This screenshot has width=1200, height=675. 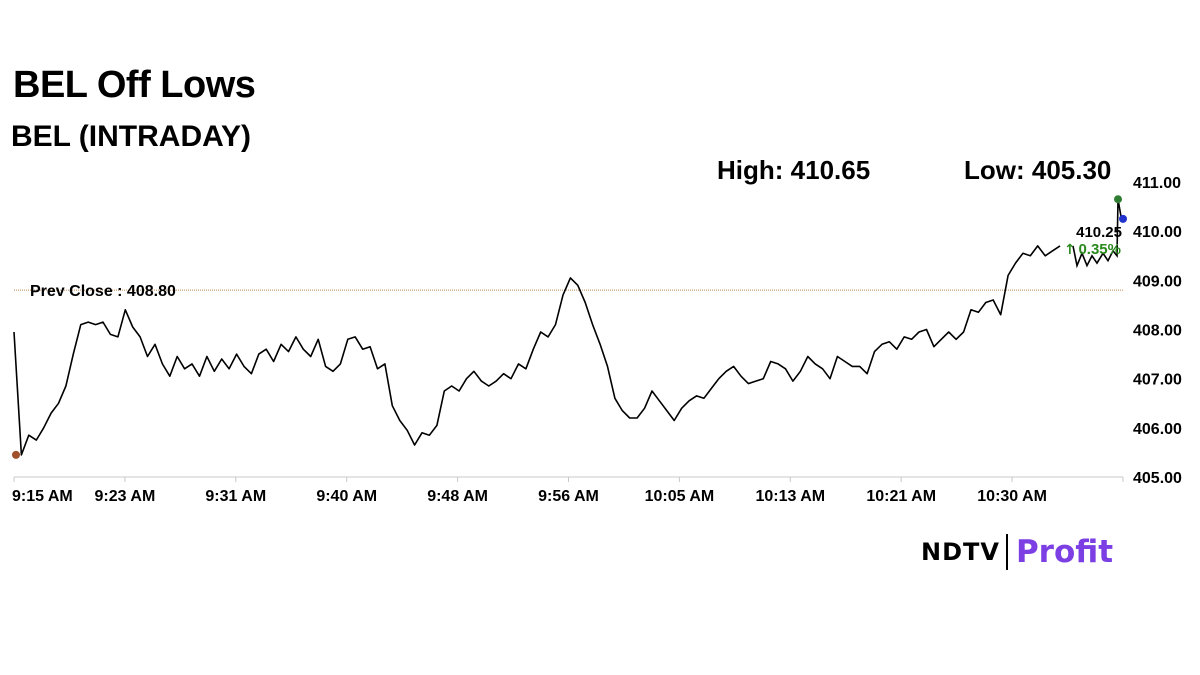 I want to click on brand-profit: Profit, so click(x=1064, y=552).